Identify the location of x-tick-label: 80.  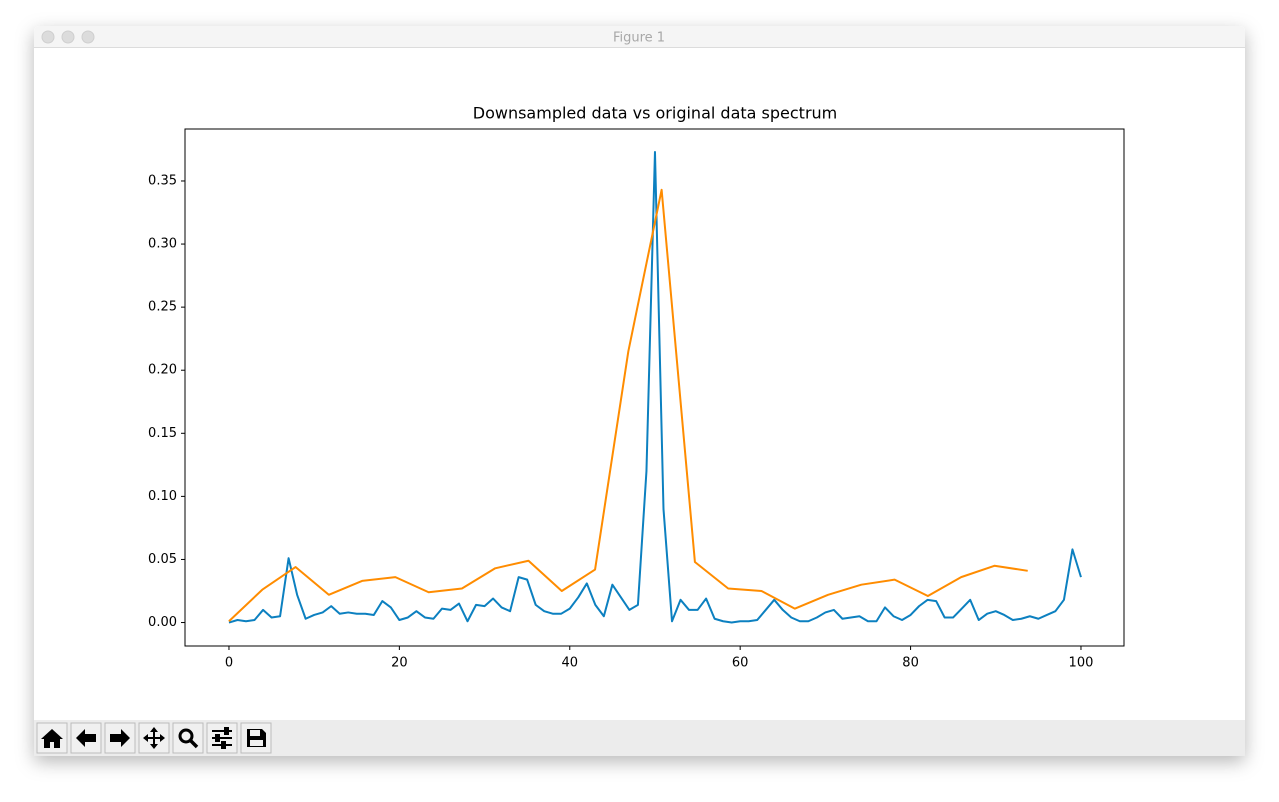
(910, 663).